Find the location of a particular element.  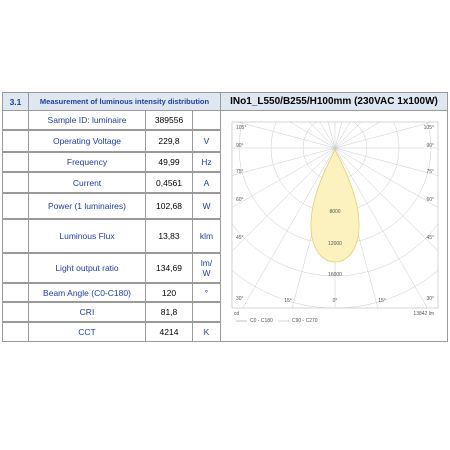

ring-label: 12000 is located at coordinates (335, 244).